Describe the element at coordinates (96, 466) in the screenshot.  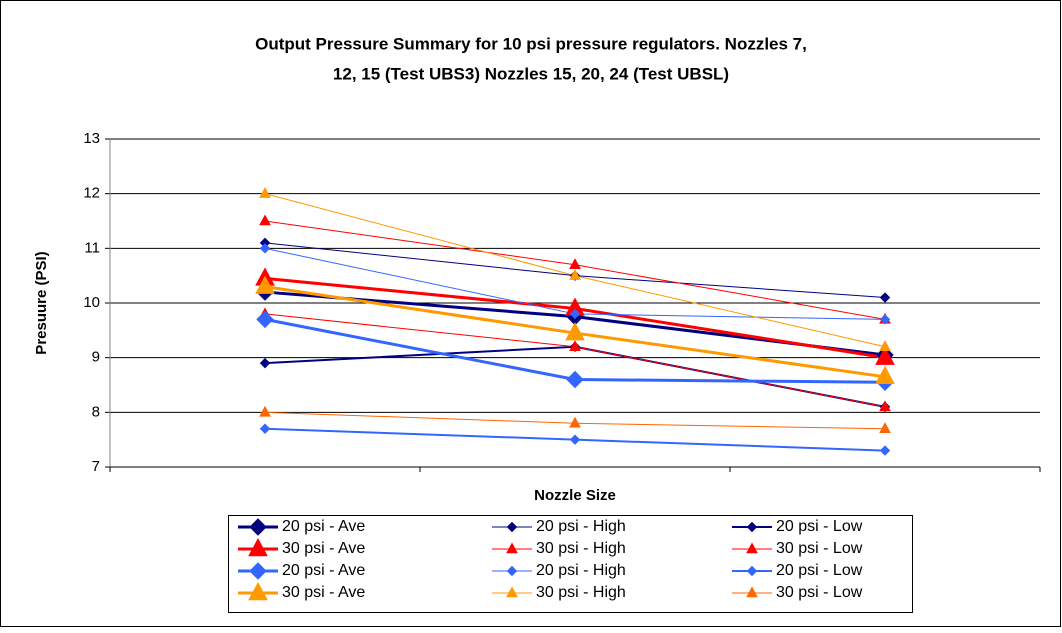
I see `y-tick-label: 7` at that location.